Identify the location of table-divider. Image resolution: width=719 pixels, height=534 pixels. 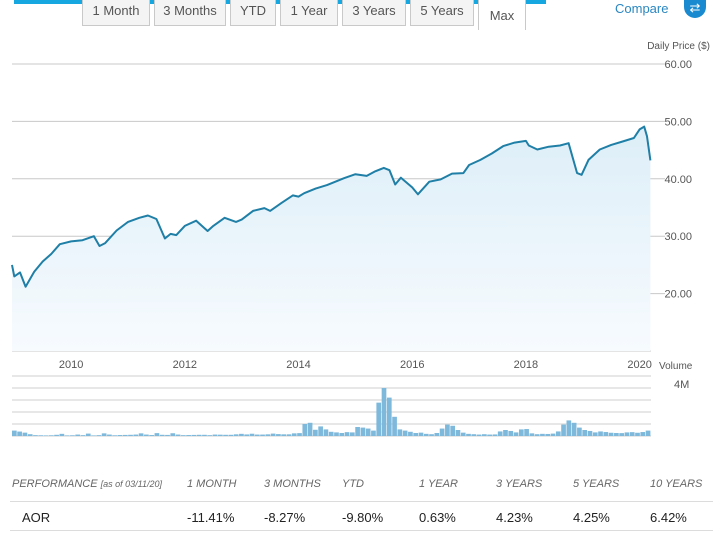
(361, 501).